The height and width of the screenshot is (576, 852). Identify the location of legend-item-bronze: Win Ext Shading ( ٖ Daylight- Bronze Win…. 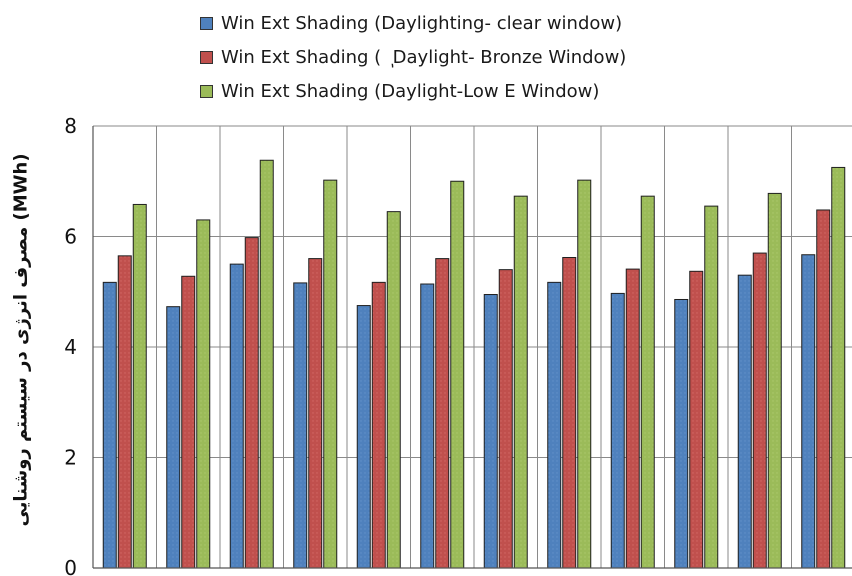
(413, 57).